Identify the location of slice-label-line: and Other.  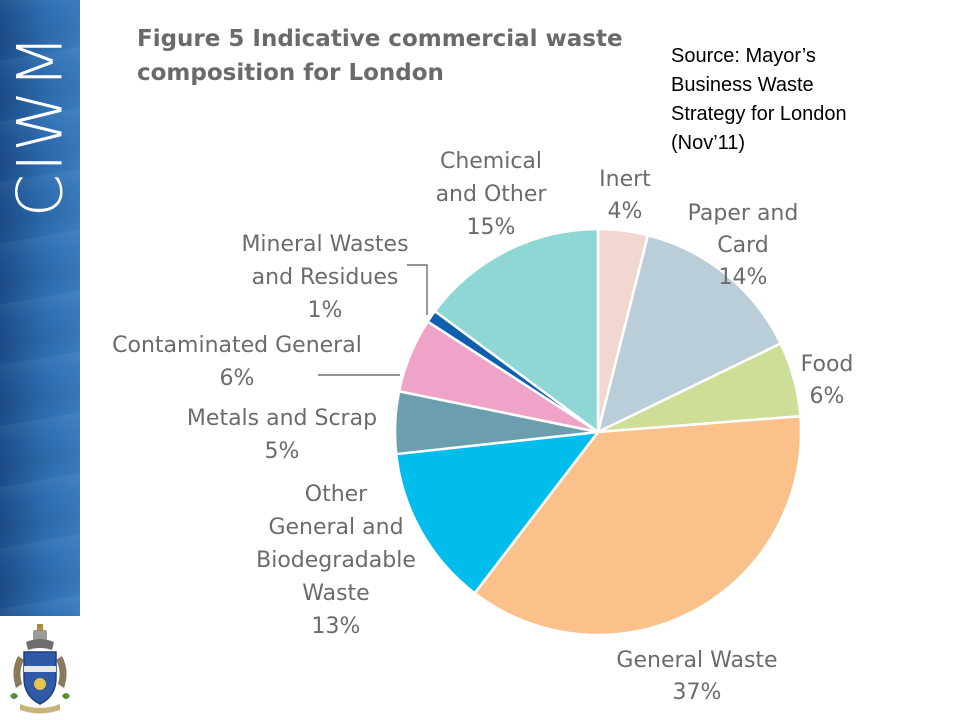
(492, 194).